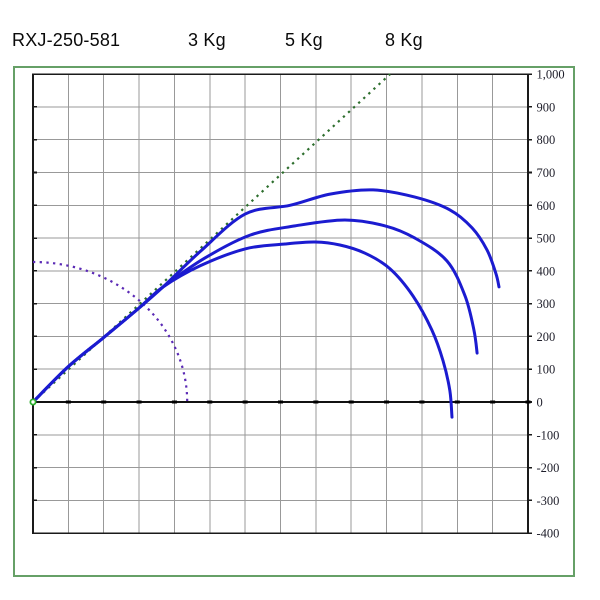 Image resolution: width=600 pixels, height=600 pixels. I want to click on y-tick-label: -200, so click(548, 468).